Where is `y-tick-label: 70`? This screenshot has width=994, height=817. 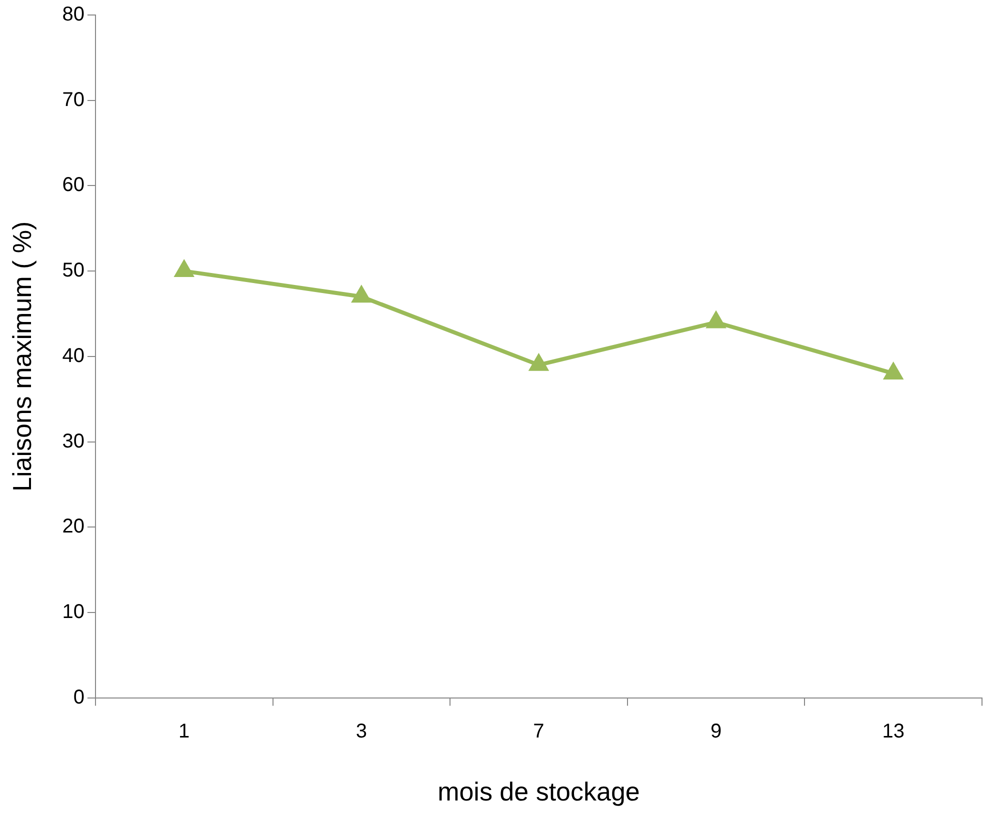 y-tick-label: 70 is located at coordinates (73, 99).